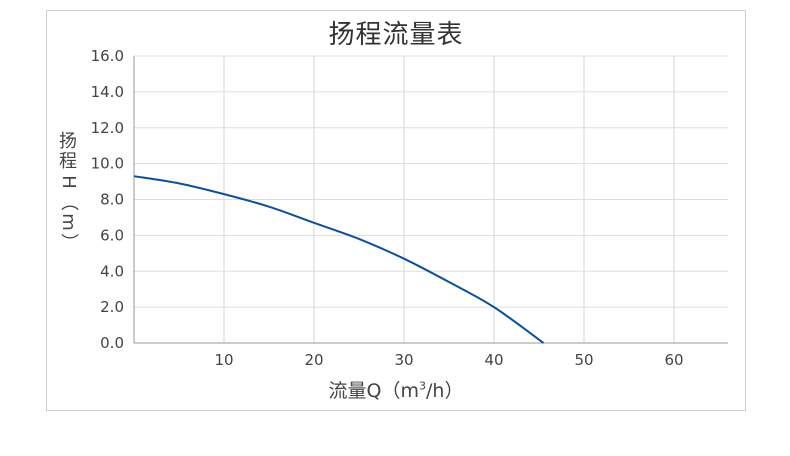 The height and width of the screenshot is (456, 790). I want to click on x-tick-label: 60, so click(673, 360).